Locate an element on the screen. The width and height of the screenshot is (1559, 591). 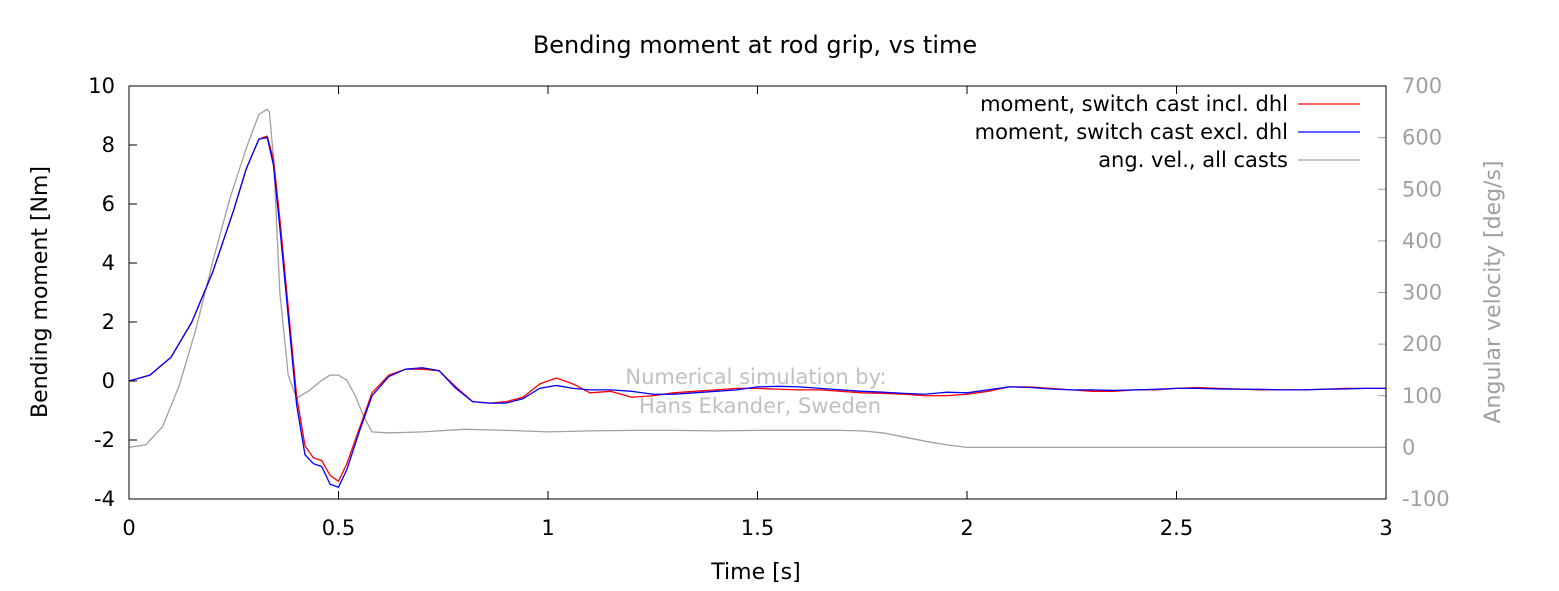
y-tick-label: -2 is located at coordinates (104, 440).